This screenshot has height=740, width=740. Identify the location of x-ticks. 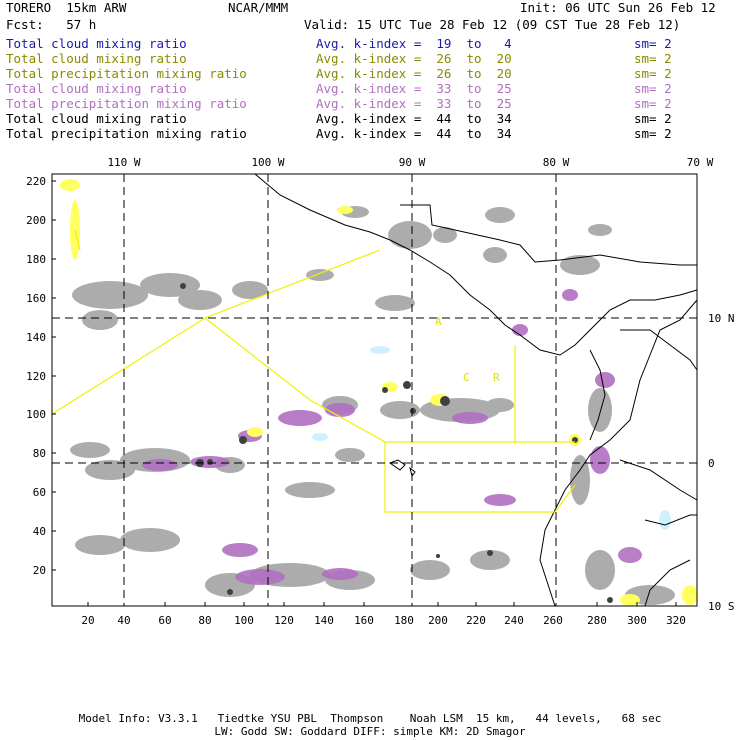
(382, 604).